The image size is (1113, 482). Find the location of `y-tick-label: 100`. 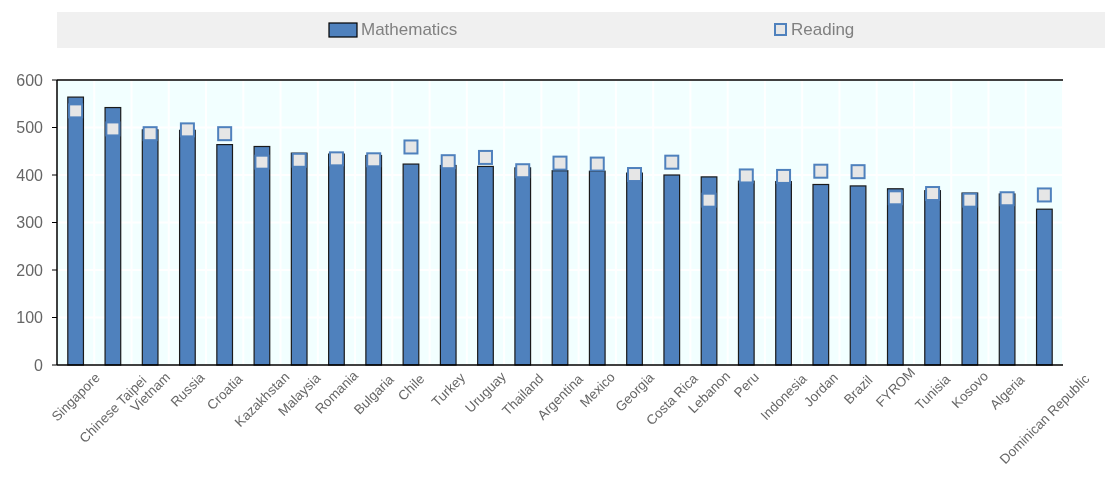

y-tick-label: 100 is located at coordinates (30, 318).